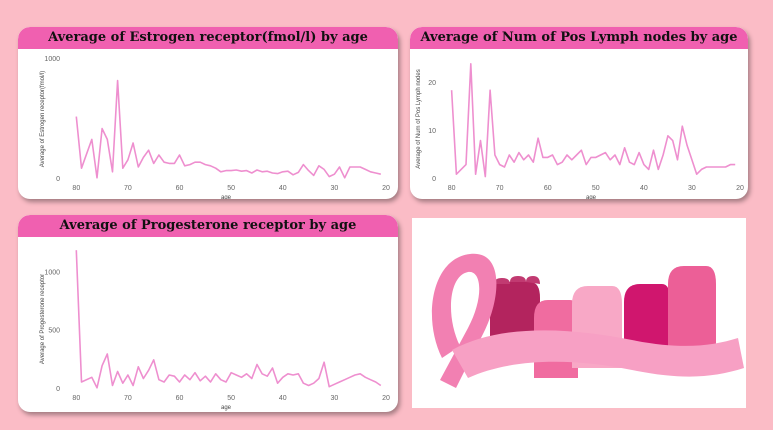 This screenshot has height=430, width=773. What do you see at coordinates (579, 38) in the screenshot?
I see `chart-title: Average of Num of Pos Lymph nodes by age` at bounding box center [579, 38].